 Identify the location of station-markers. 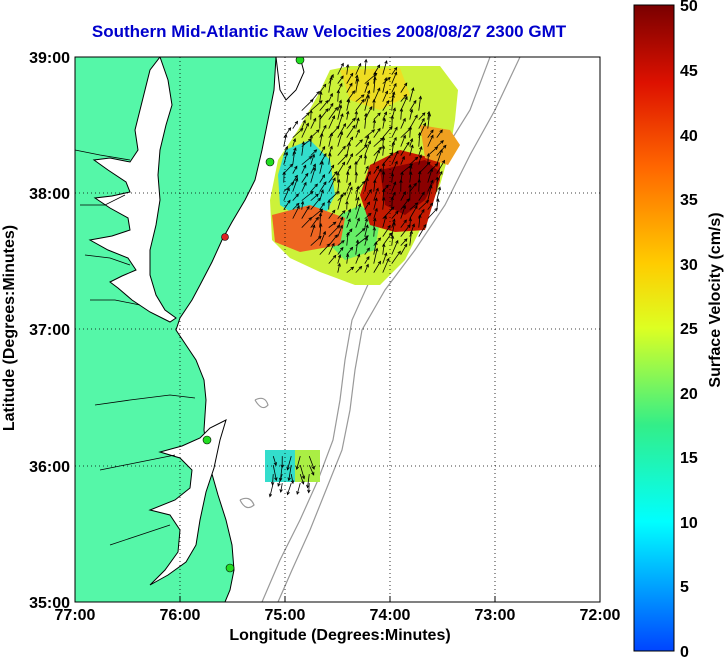
(253, 315).